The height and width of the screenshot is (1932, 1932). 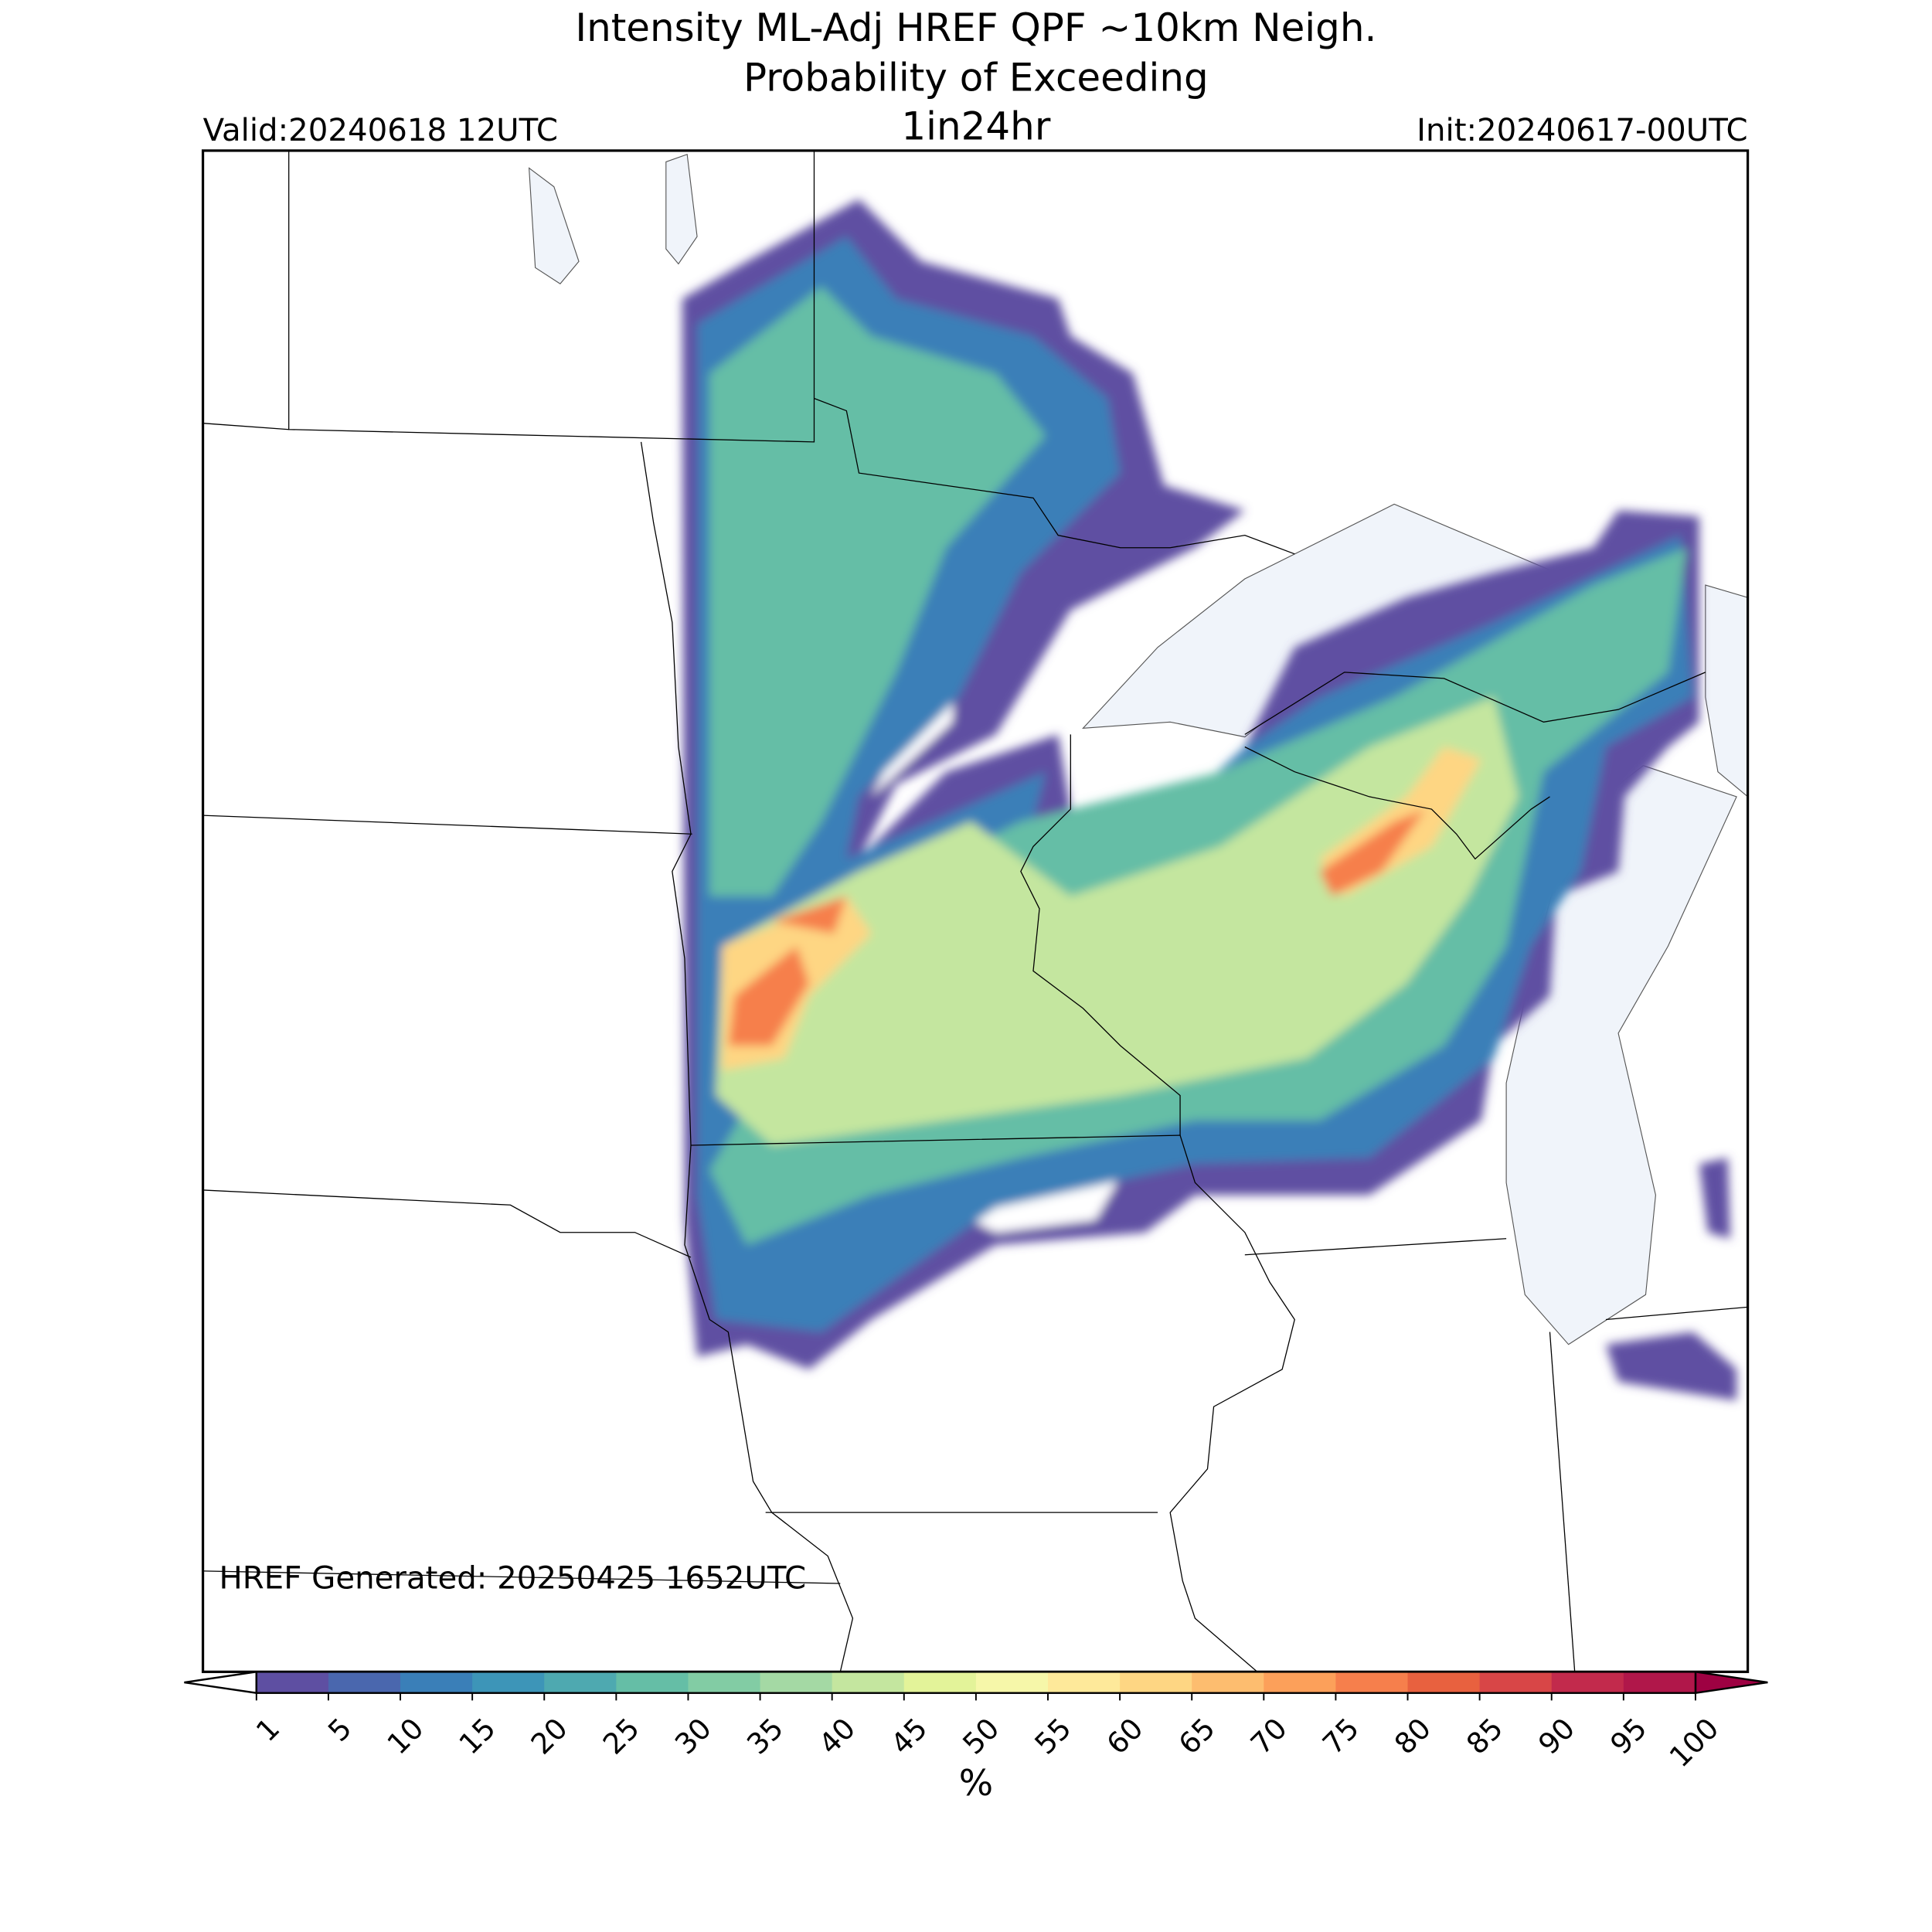 I want to click on colorbar-label: %, so click(x=976, y=1784).